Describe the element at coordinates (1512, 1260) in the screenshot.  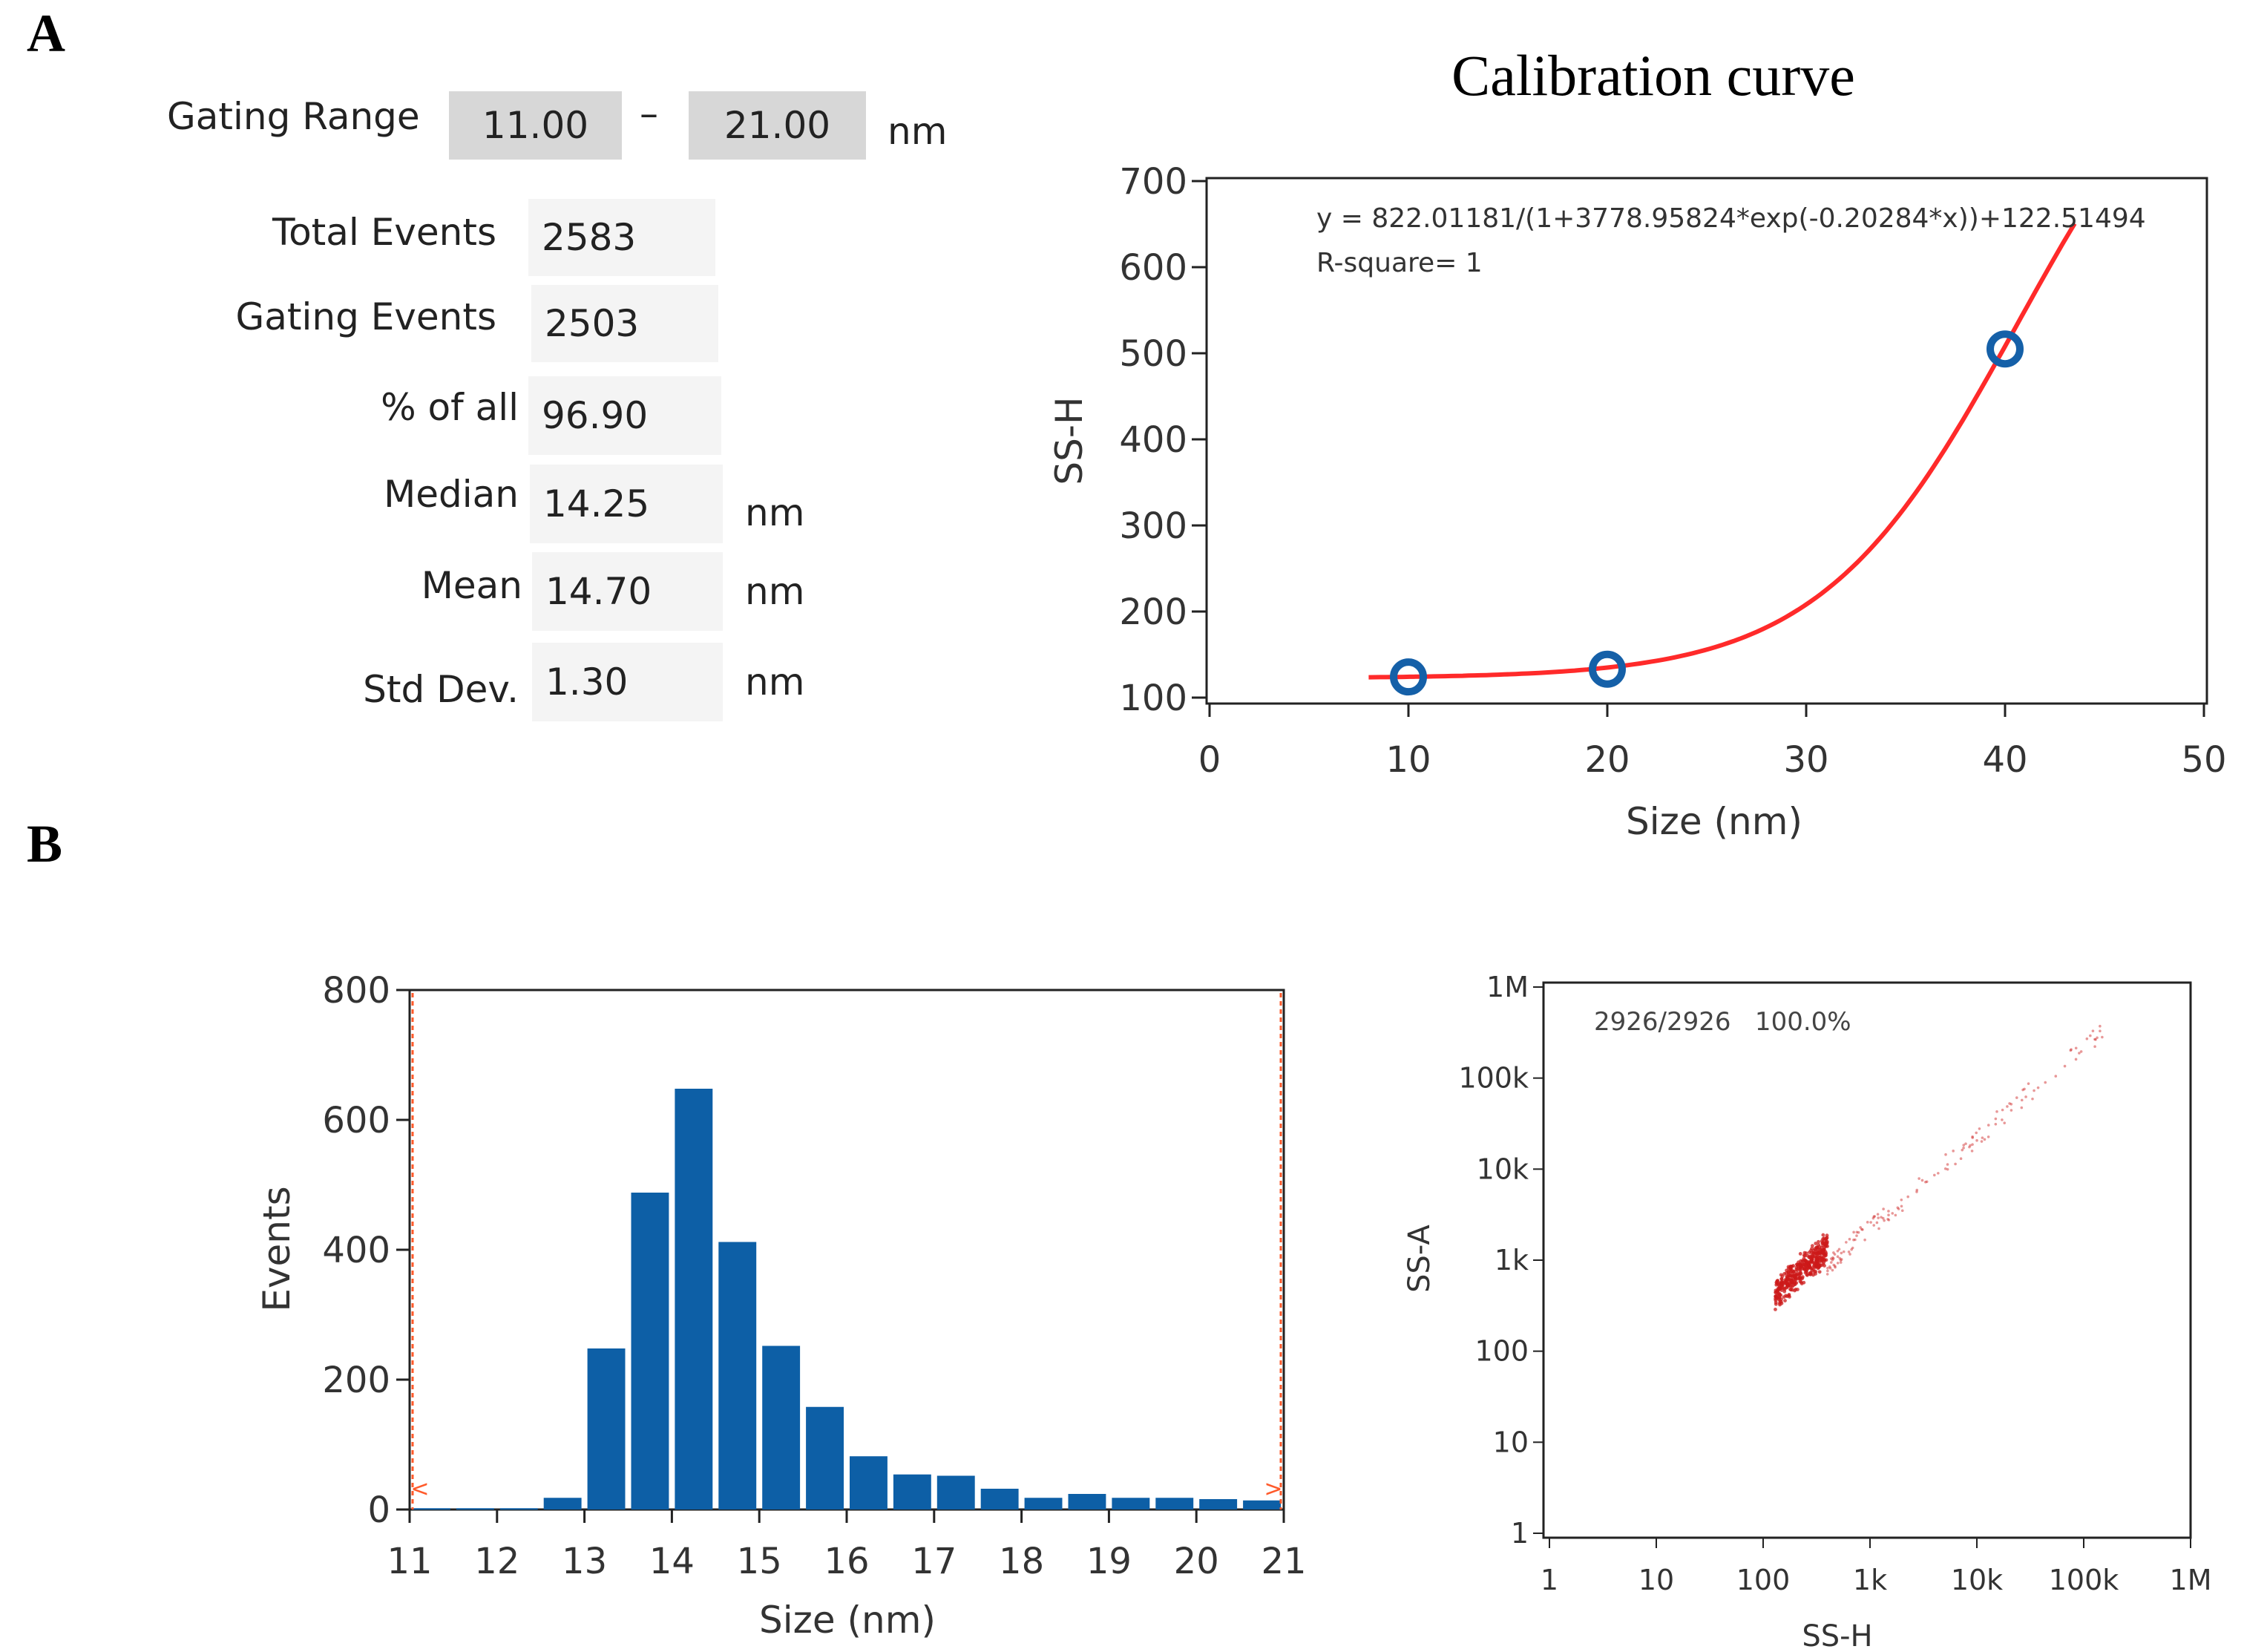
I see `density-y-tick-label: 1k` at that location.